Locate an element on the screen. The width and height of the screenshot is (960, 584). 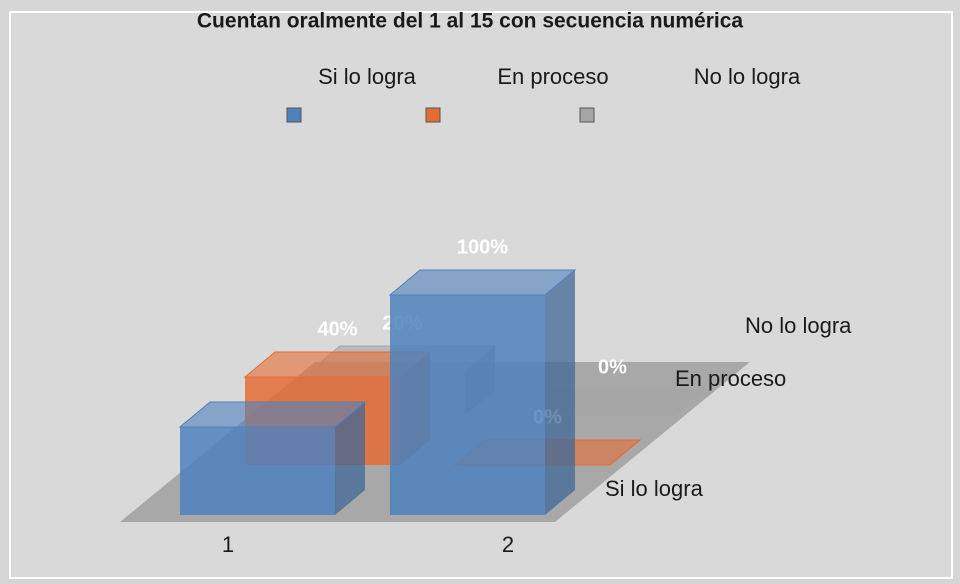
depth-label: Si lo logra is located at coordinates (654, 488).